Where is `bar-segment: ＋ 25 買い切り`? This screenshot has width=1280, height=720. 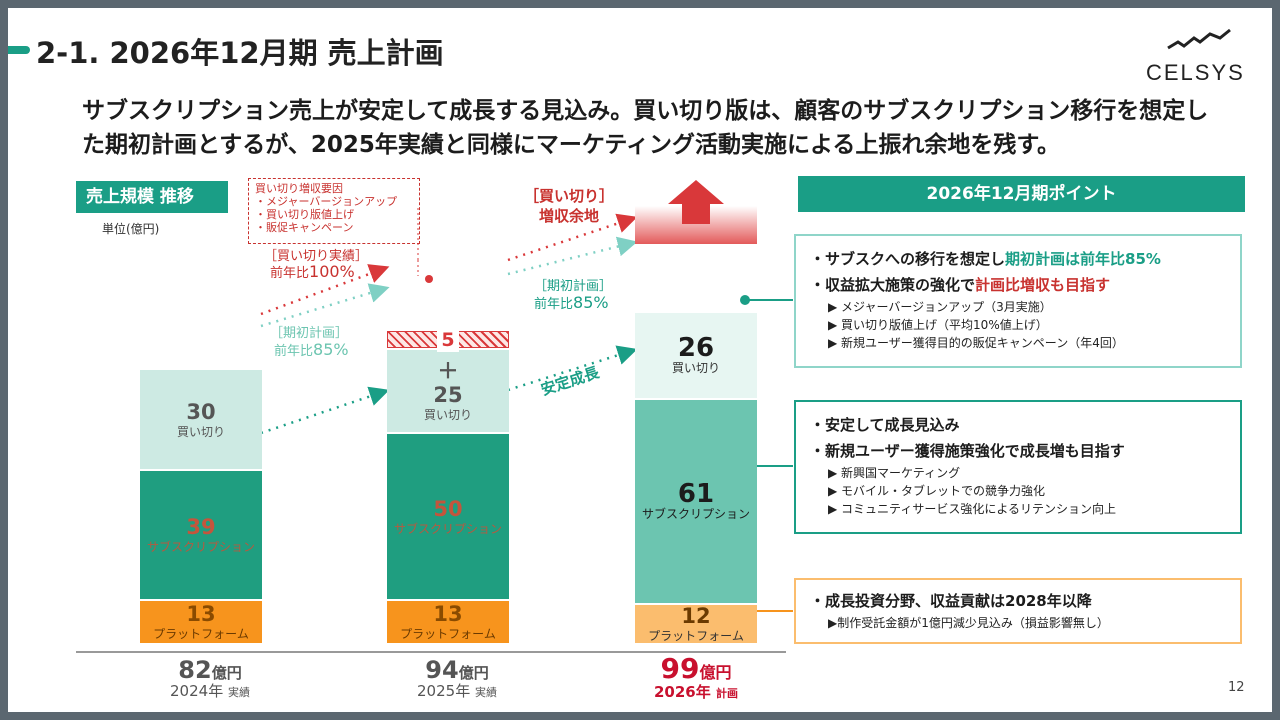 bar-segment: ＋ 25 買い切り is located at coordinates (448, 391).